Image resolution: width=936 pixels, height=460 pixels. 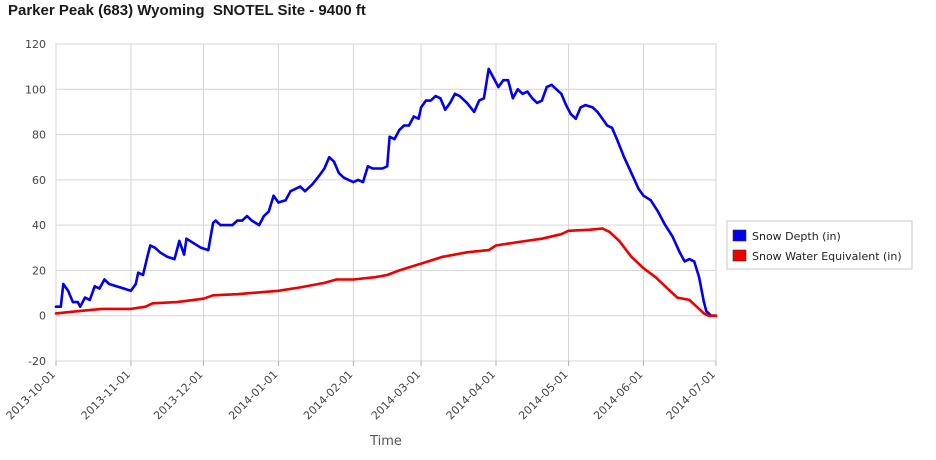 What do you see at coordinates (35, 44) in the screenshot?
I see `y-tick-label: 120` at bounding box center [35, 44].